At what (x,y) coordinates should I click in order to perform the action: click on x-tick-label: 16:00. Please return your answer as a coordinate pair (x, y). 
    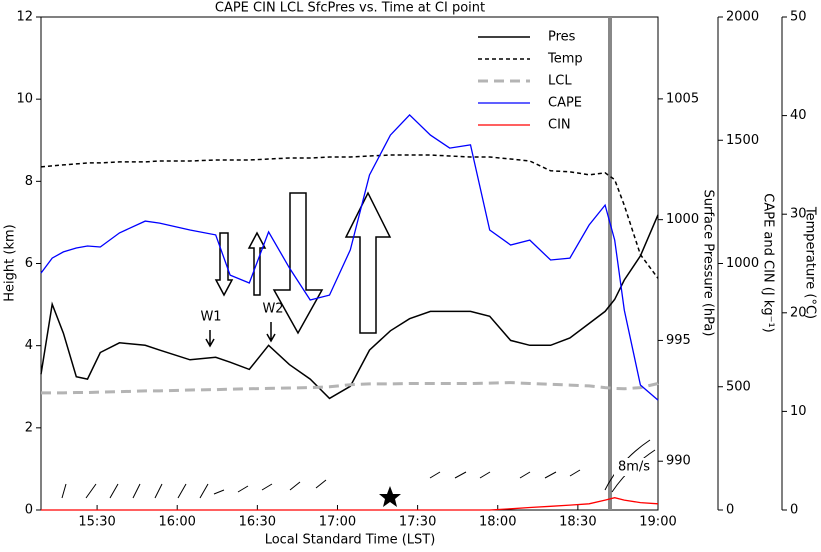
    Looking at the image, I should click on (176, 522).